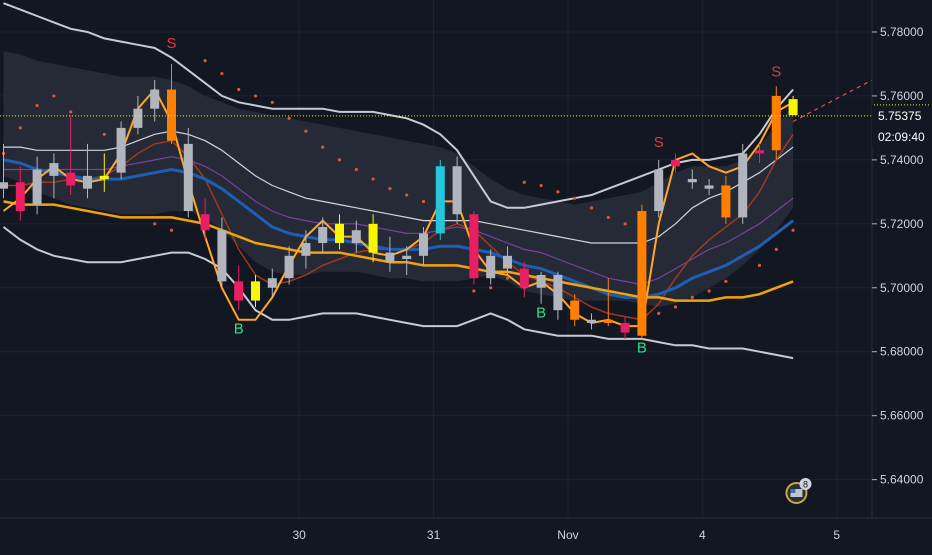  What do you see at coordinates (805, 484) in the screenshot?
I see `event-badge` at bounding box center [805, 484].